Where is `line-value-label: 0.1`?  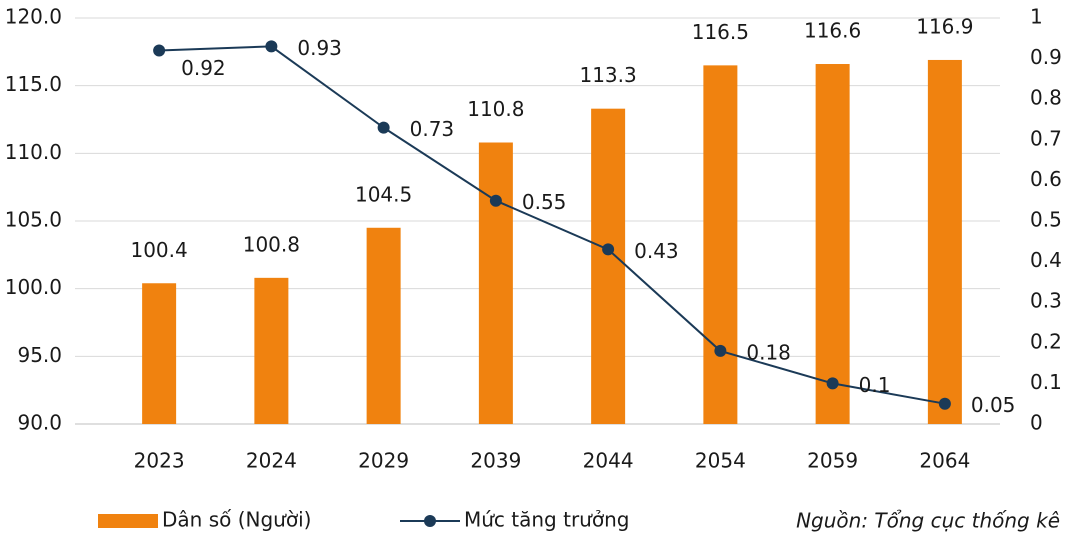
line-value-label: 0.1 is located at coordinates (875, 385).